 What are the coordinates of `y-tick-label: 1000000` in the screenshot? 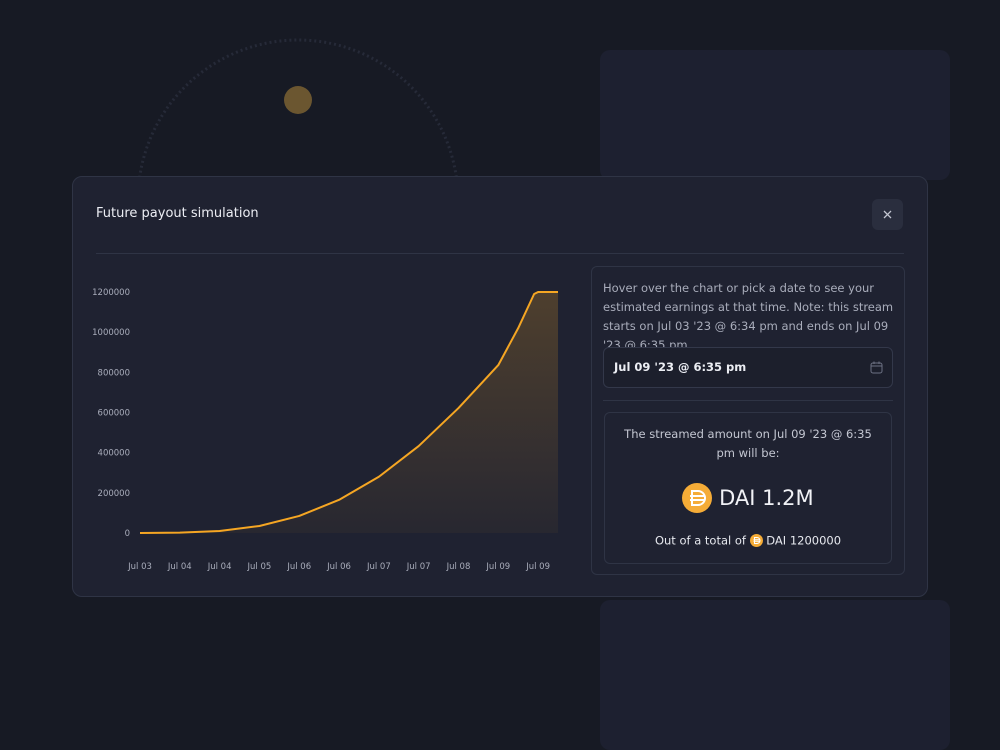 It's located at (111, 333).